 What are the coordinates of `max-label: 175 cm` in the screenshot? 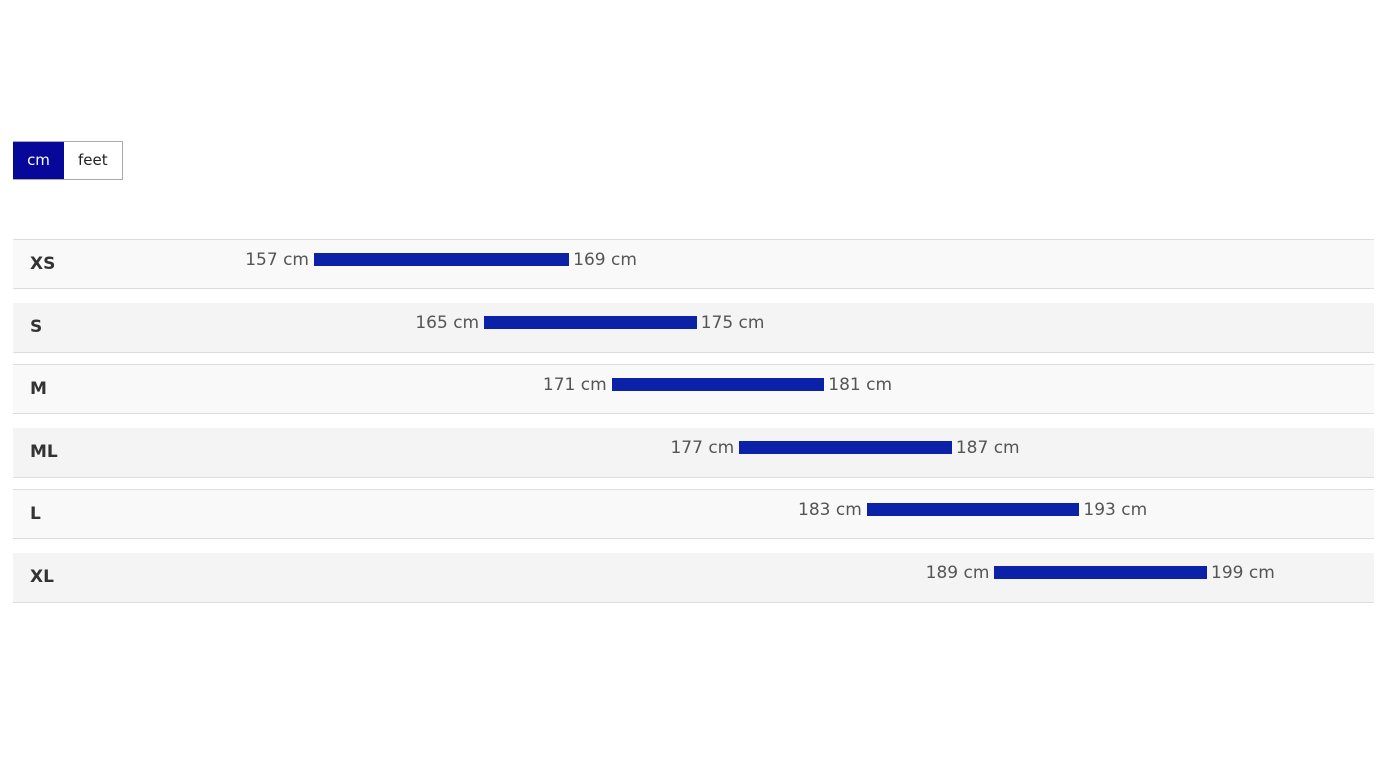 It's located at (732, 322).